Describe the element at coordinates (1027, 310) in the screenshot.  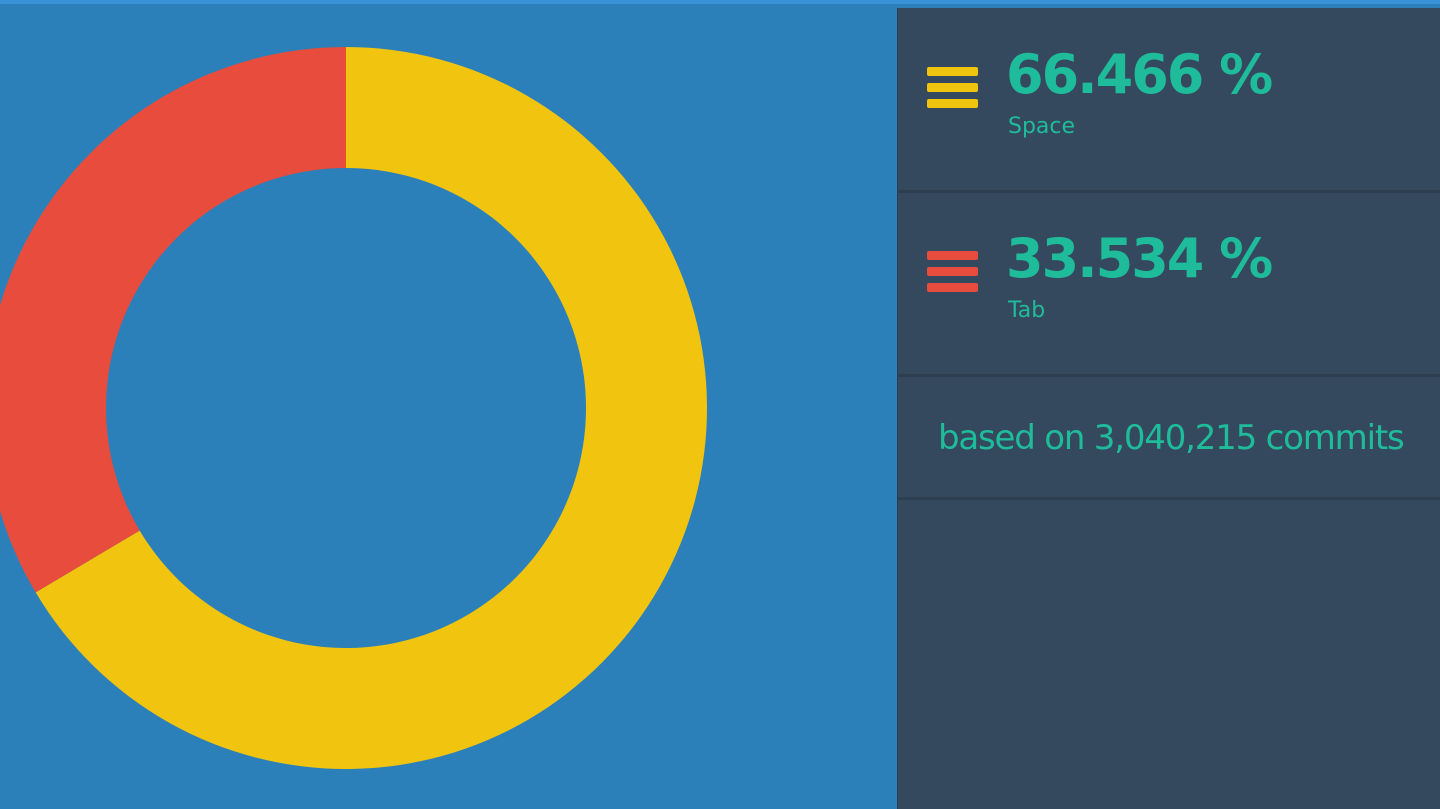
I see `legend-label-tab: Tab` at that location.